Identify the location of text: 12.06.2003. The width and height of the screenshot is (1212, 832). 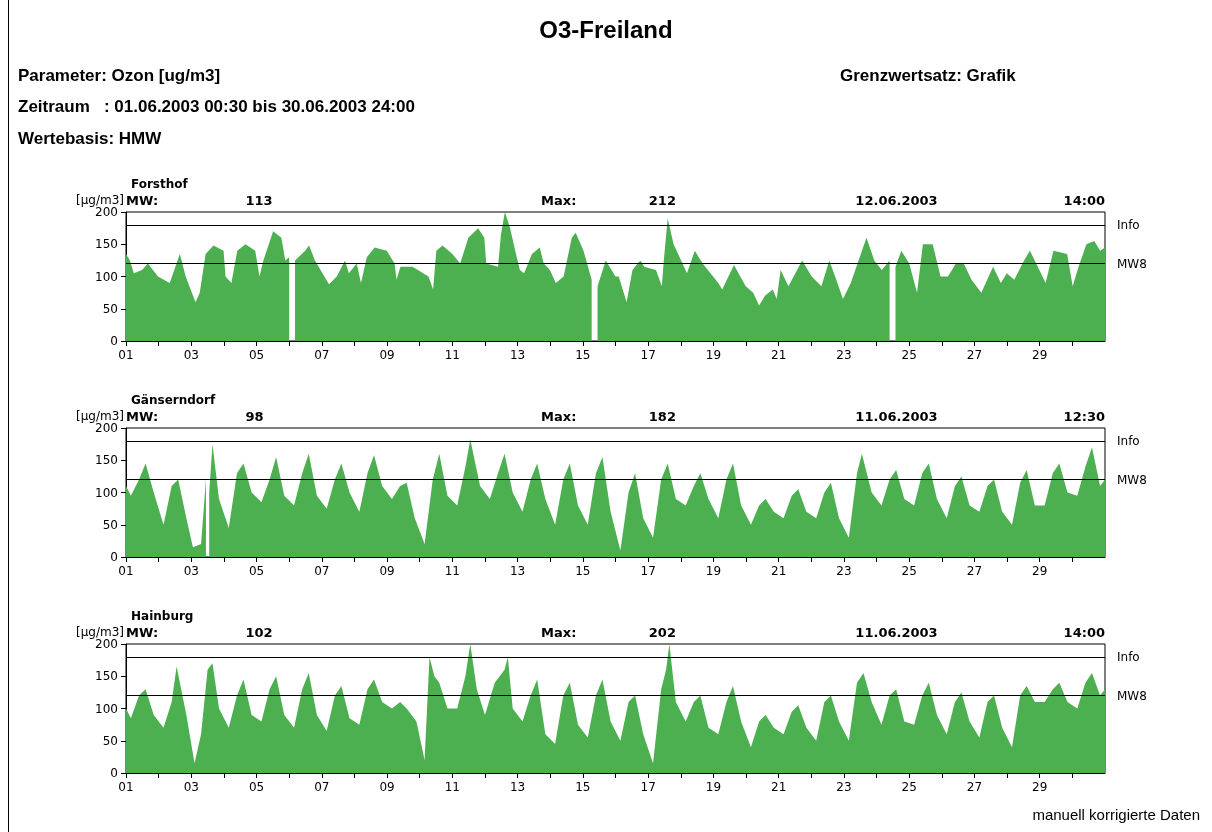
(896, 200).